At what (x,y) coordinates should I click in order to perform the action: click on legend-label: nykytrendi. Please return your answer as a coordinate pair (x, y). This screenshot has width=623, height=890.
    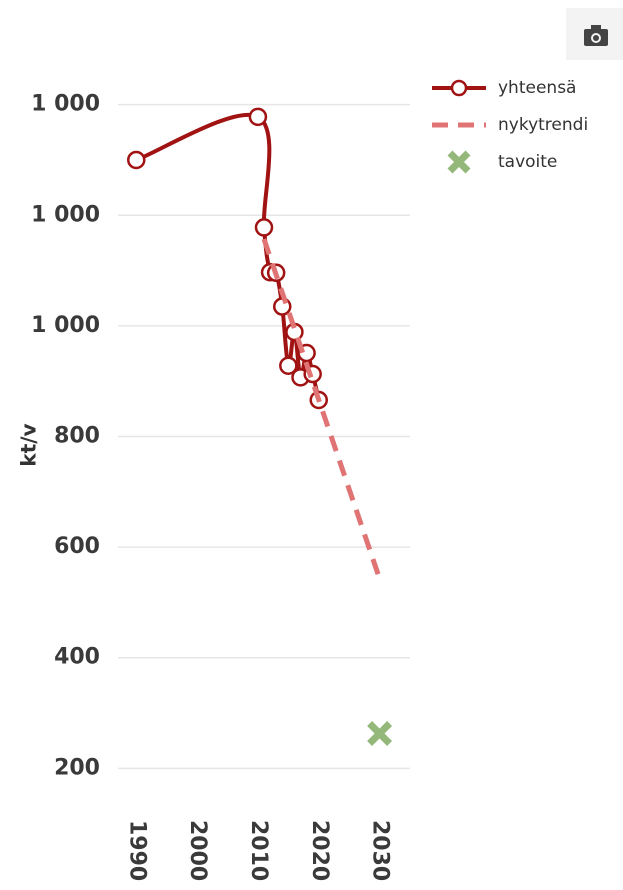
    Looking at the image, I should click on (543, 125).